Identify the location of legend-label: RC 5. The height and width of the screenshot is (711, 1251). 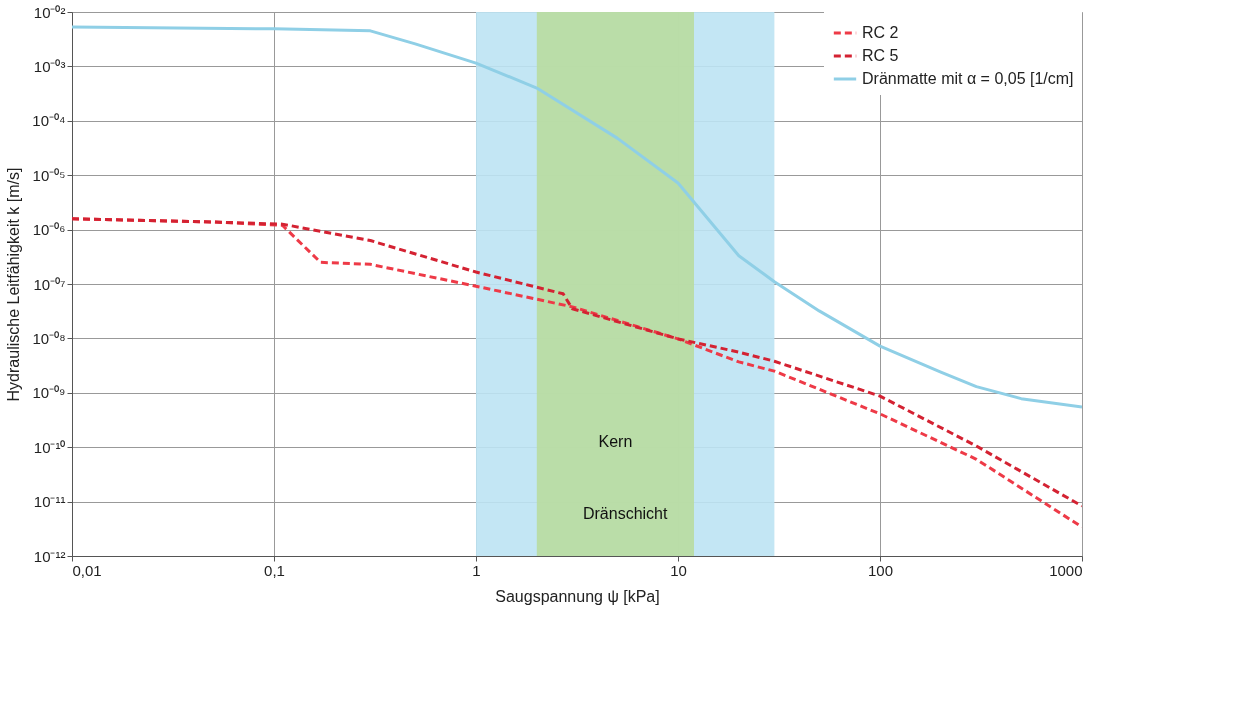
(880, 55).